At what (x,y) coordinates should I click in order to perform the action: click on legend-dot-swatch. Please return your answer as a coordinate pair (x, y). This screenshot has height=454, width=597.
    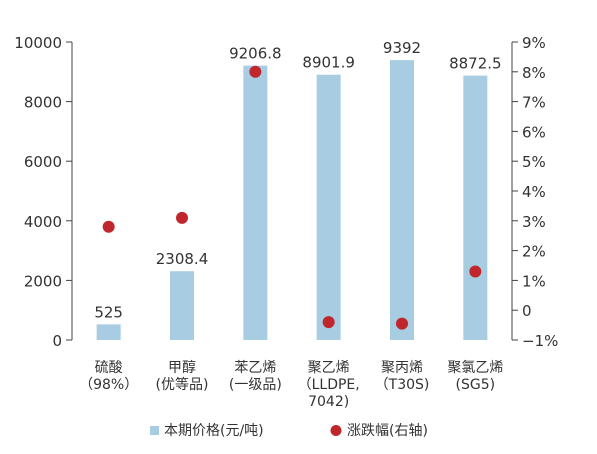
    Looking at the image, I should click on (336, 430).